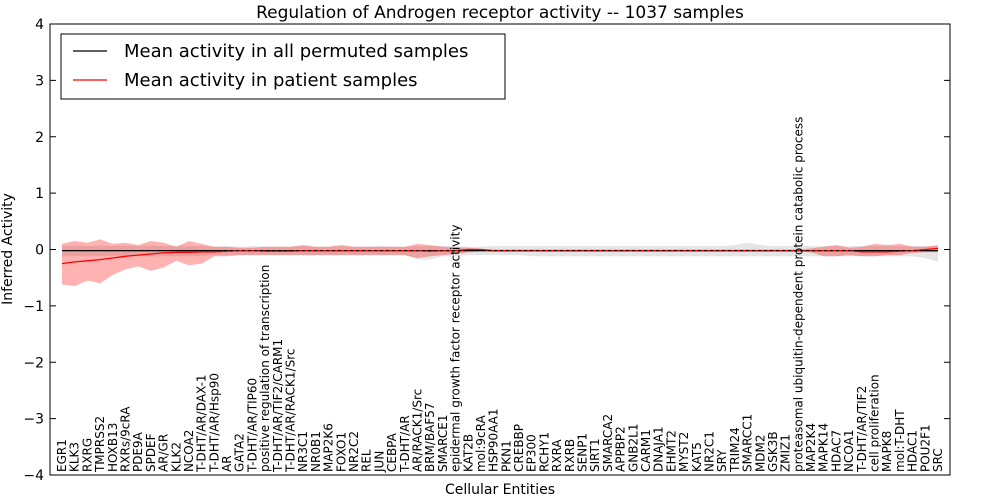 The height and width of the screenshot is (500, 1000). What do you see at coordinates (341, 452) in the screenshot?
I see `category-label: FOXO1` at bounding box center [341, 452].